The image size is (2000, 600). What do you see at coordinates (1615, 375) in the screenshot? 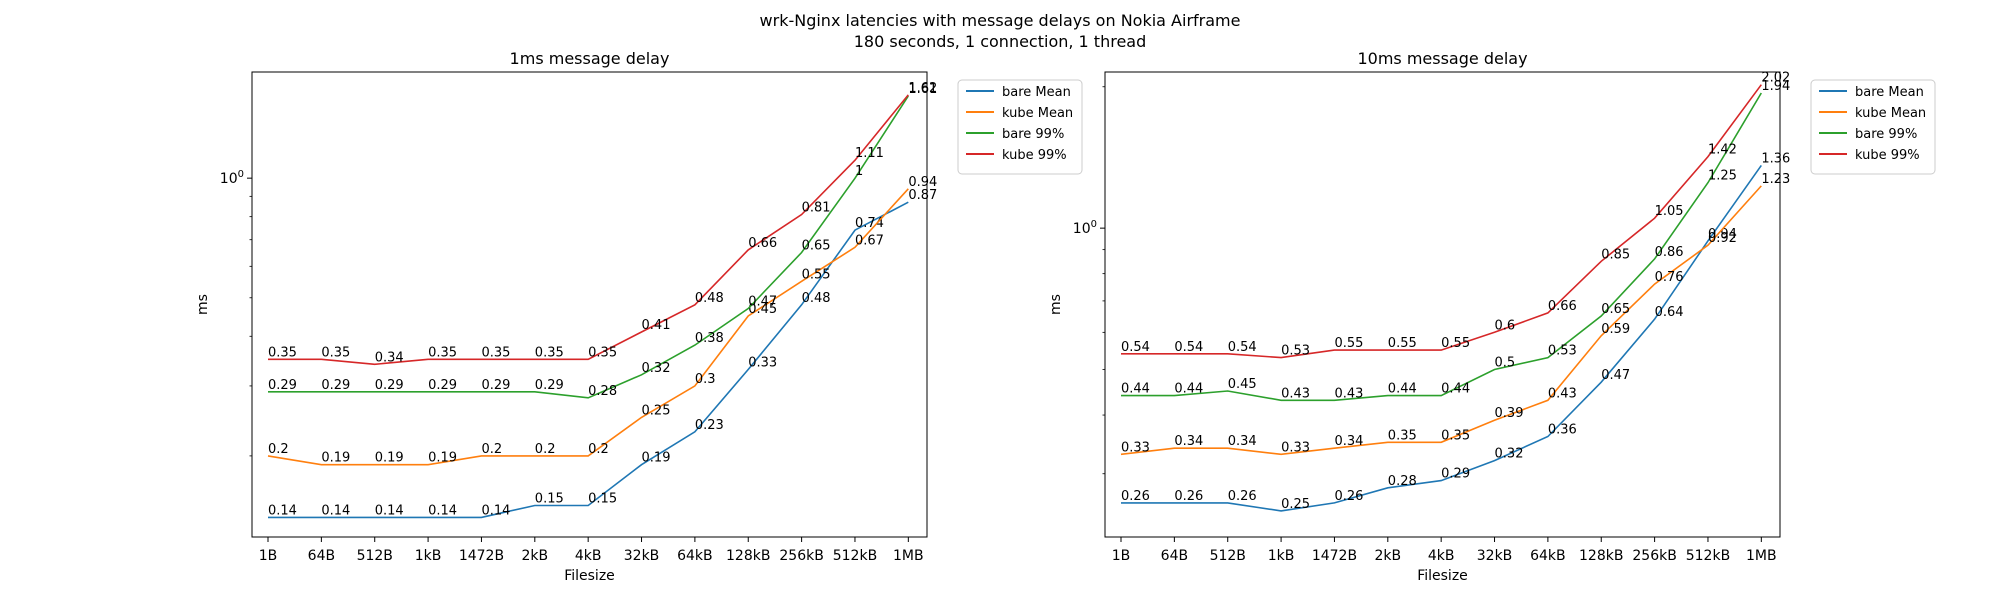
I see `chart2-data-label-bare-mean: 0.47` at bounding box center [1615, 375].